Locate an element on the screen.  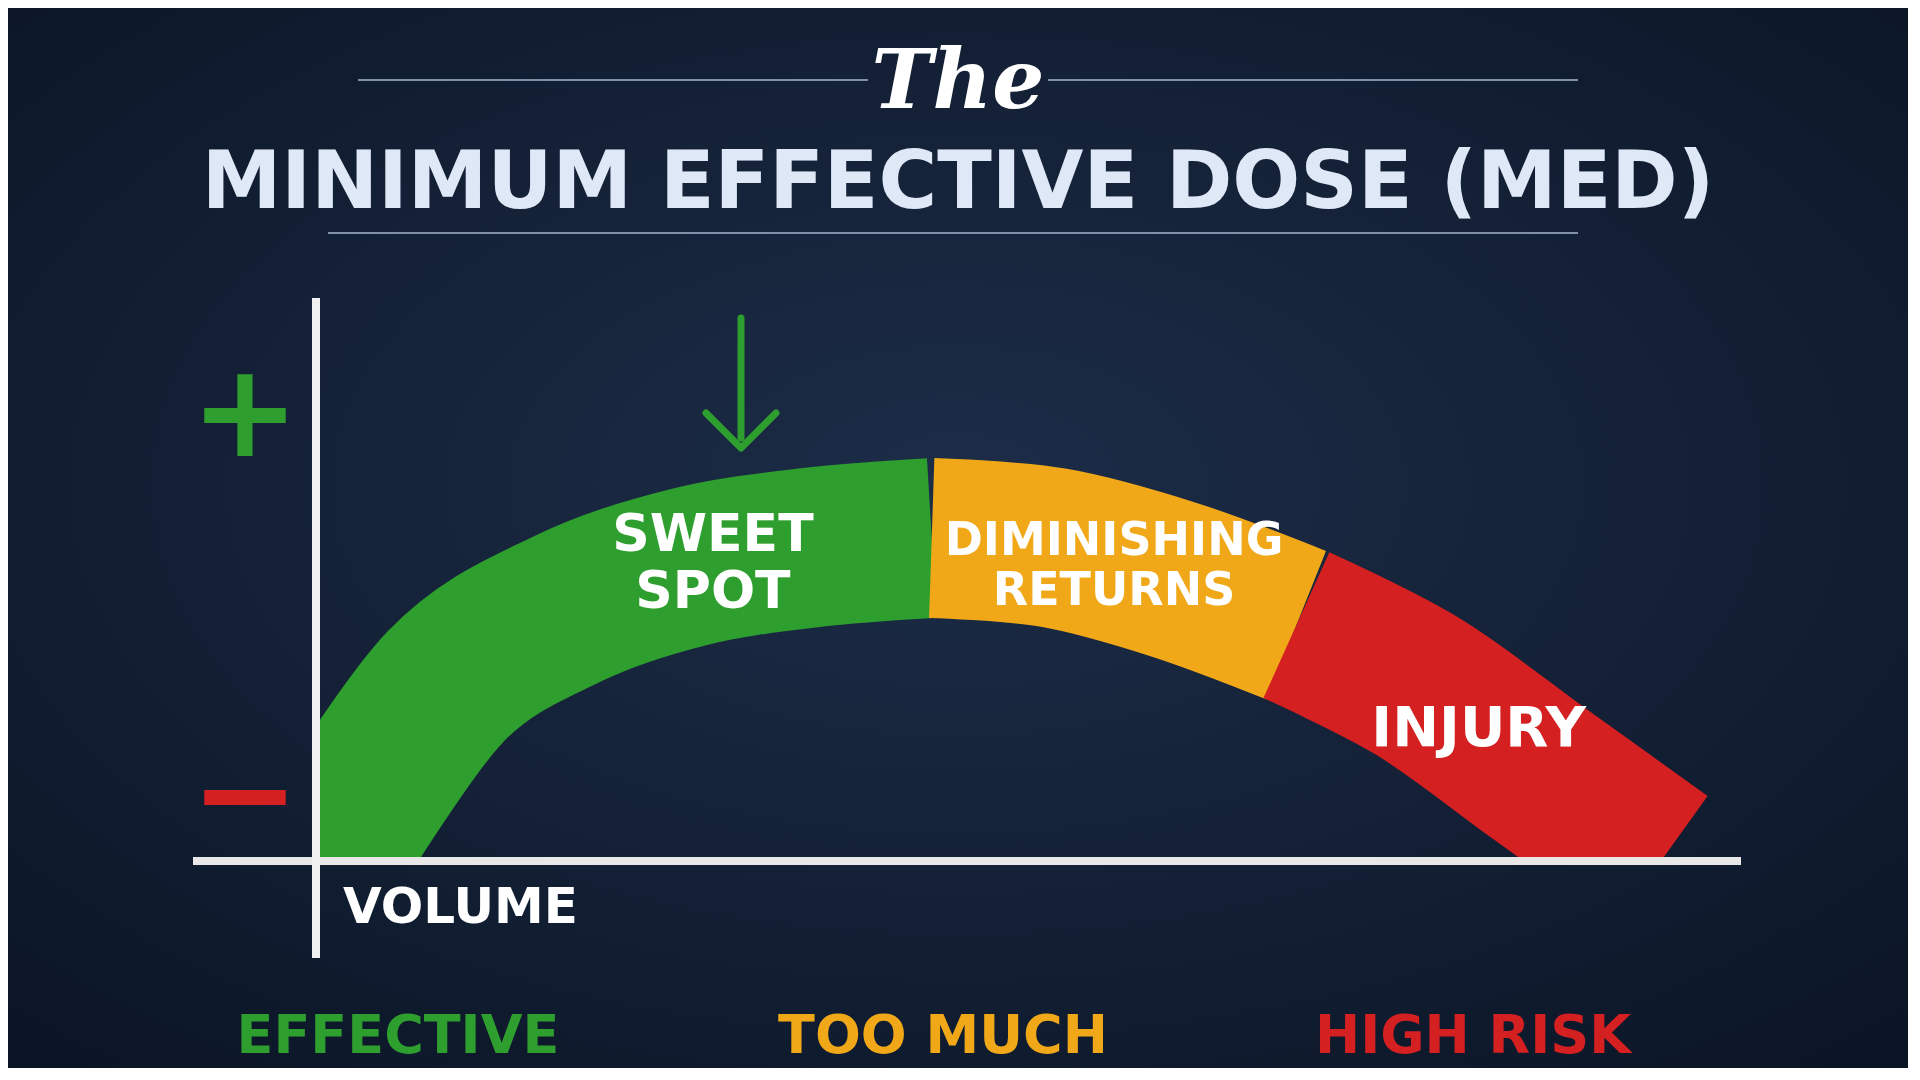
annotation: SWEET SPOT is located at coordinates (713, 561).